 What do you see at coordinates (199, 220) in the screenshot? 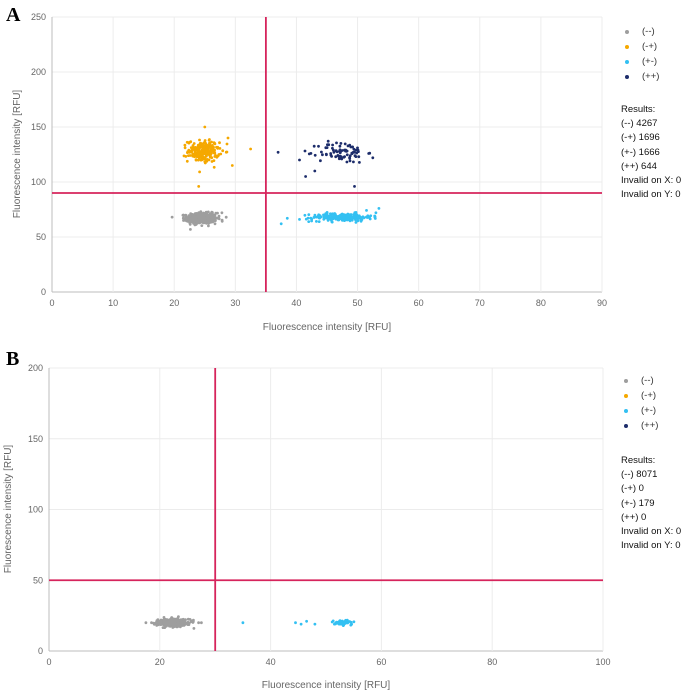
I see `series-(--)` at bounding box center [199, 220].